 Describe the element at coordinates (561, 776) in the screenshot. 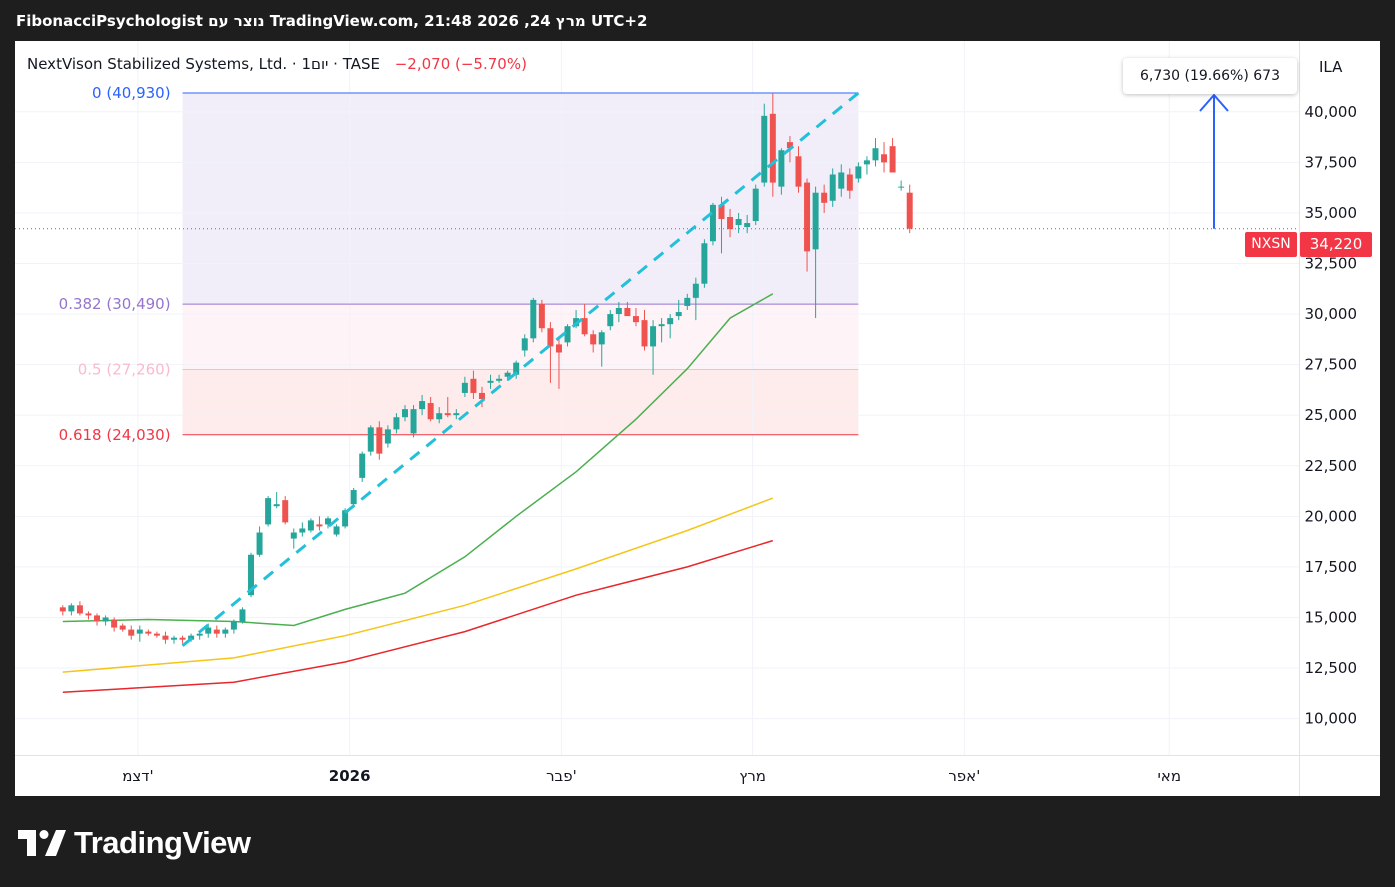

I see `x-tick-label-2: פבר'` at that location.